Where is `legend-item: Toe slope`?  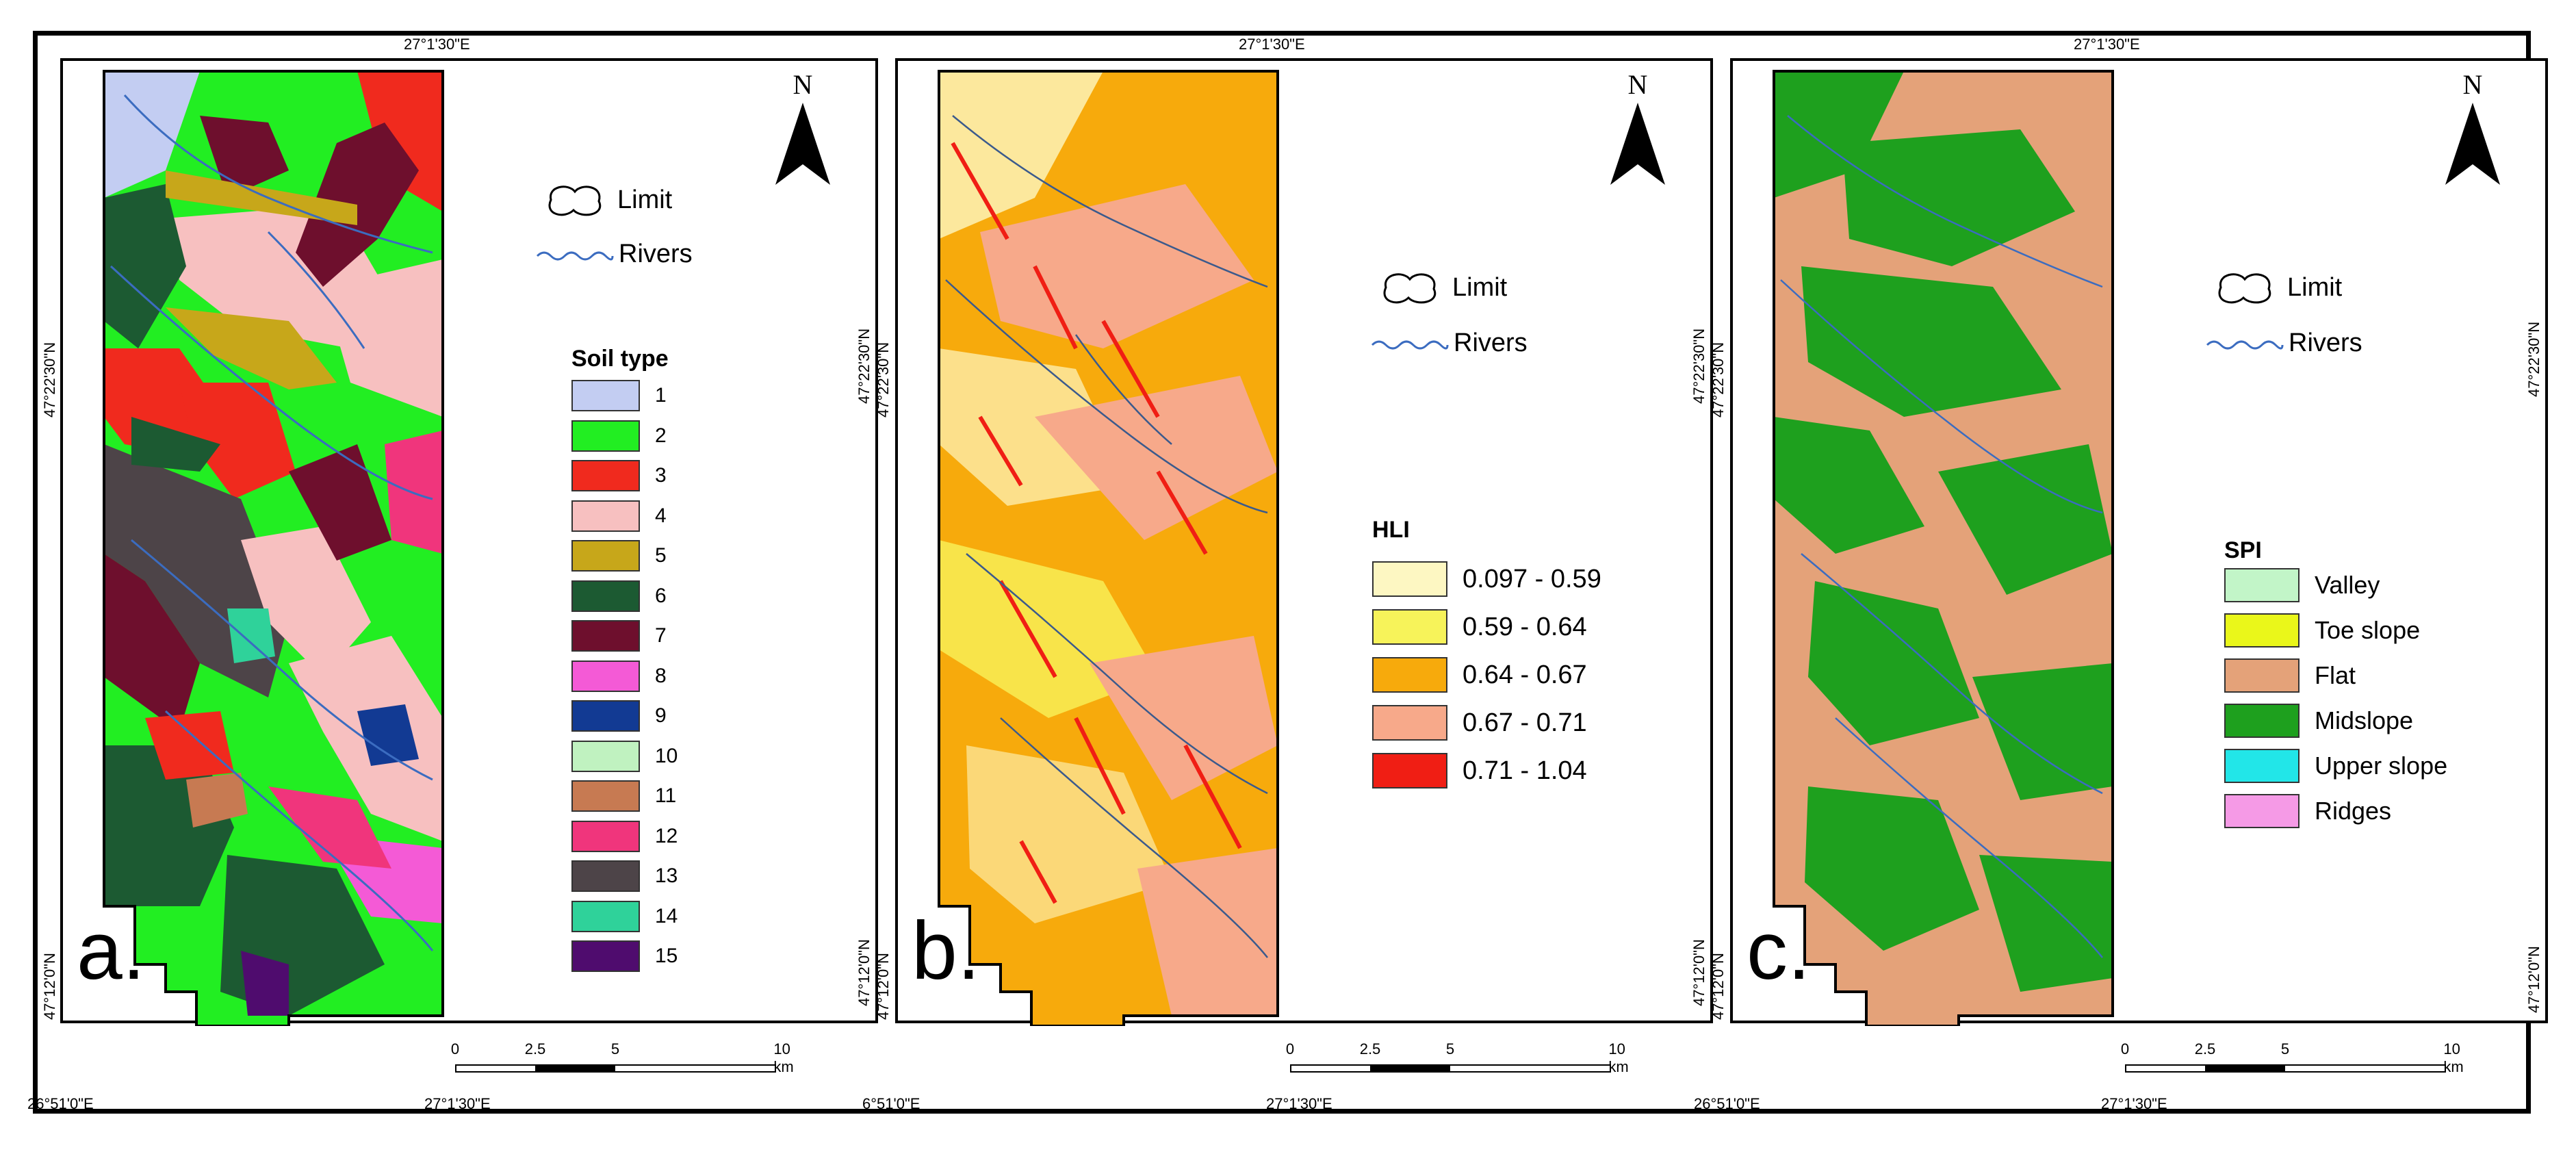 legend-item: Toe slope is located at coordinates (2322, 630).